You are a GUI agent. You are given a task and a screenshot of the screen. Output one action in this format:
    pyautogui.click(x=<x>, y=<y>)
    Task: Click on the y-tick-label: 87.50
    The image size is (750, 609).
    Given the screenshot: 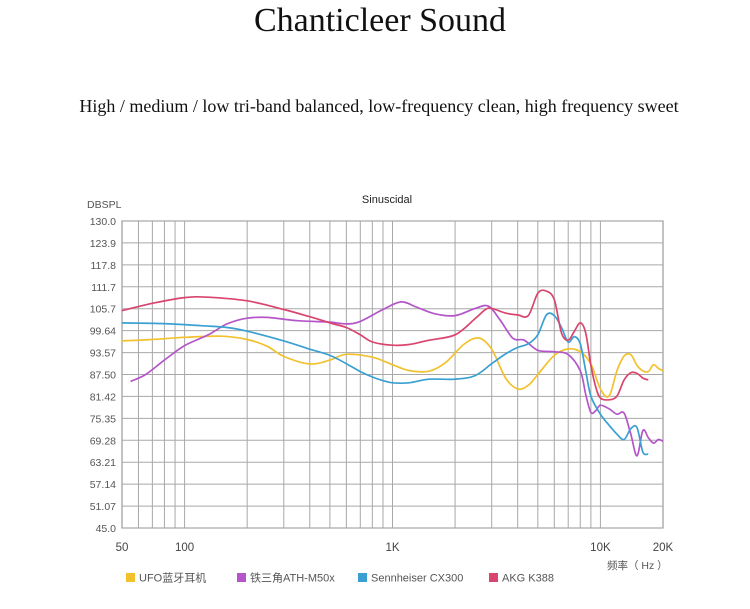 What is the action you would take?
    pyautogui.click(x=103, y=376)
    